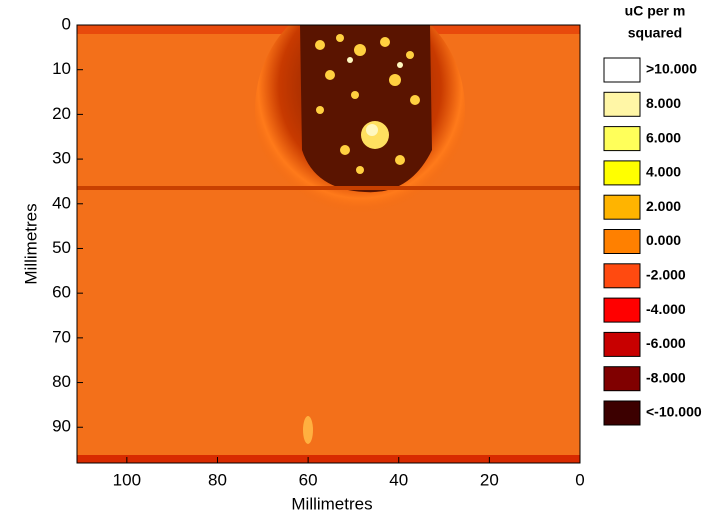 The image size is (722, 521). Describe the element at coordinates (61, 158) in the screenshot. I see `y-tick-label: 30` at that location.